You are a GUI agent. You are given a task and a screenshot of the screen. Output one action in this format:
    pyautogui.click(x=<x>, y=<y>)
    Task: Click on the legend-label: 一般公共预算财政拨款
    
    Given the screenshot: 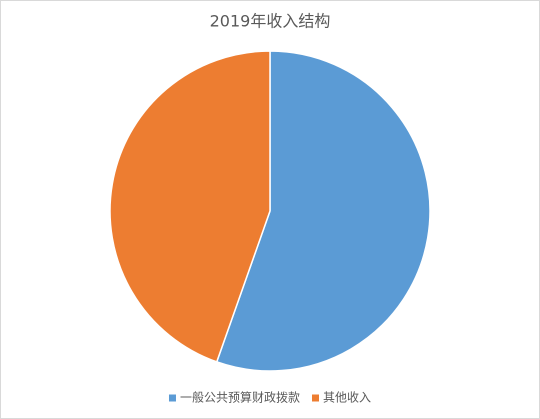 What is the action you would take?
    pyautogui.click(x=240, y=397)
    